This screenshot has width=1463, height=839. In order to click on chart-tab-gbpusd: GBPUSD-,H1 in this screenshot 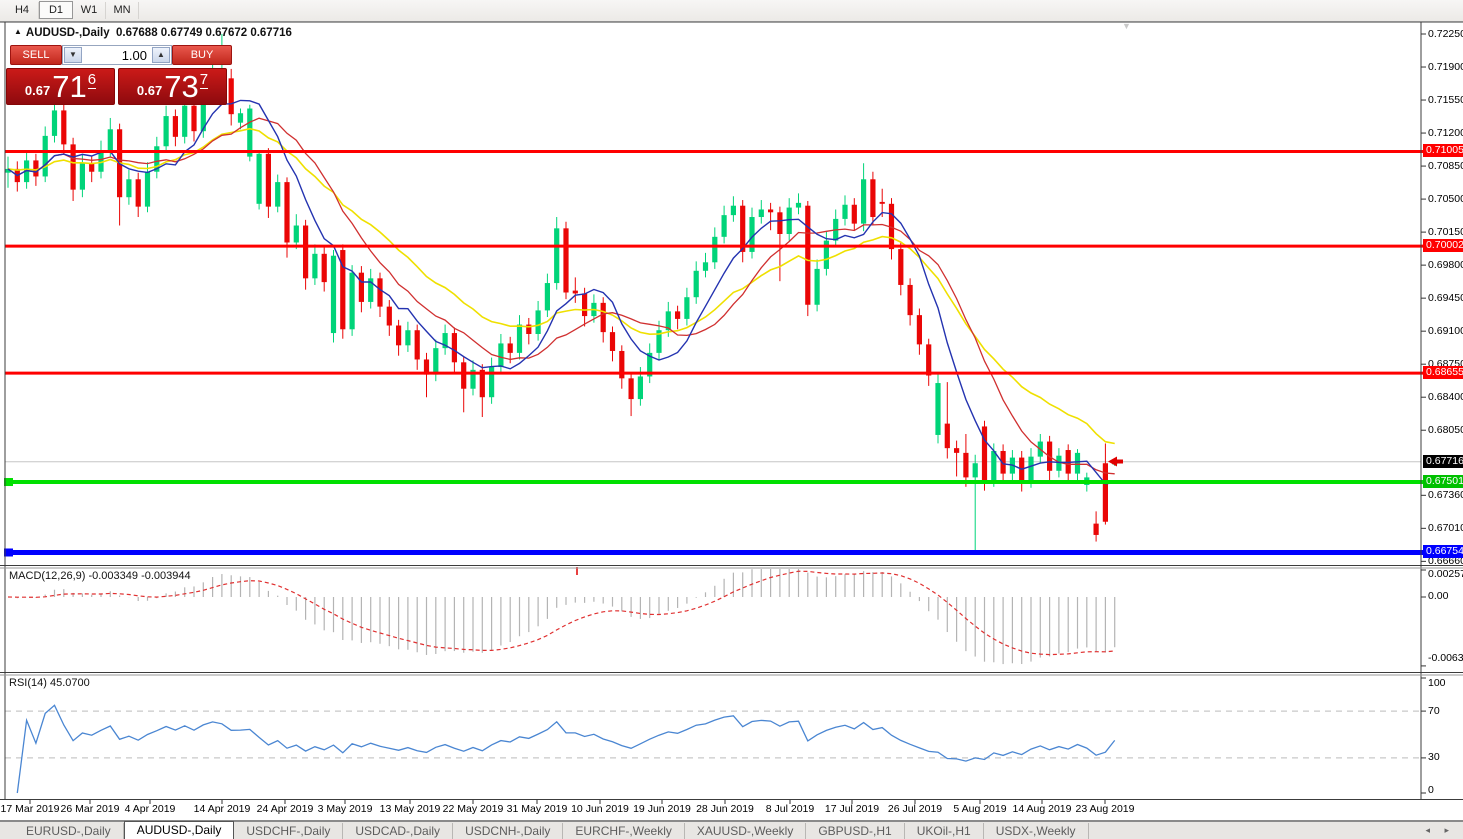, I will do `click(855, 831)`.